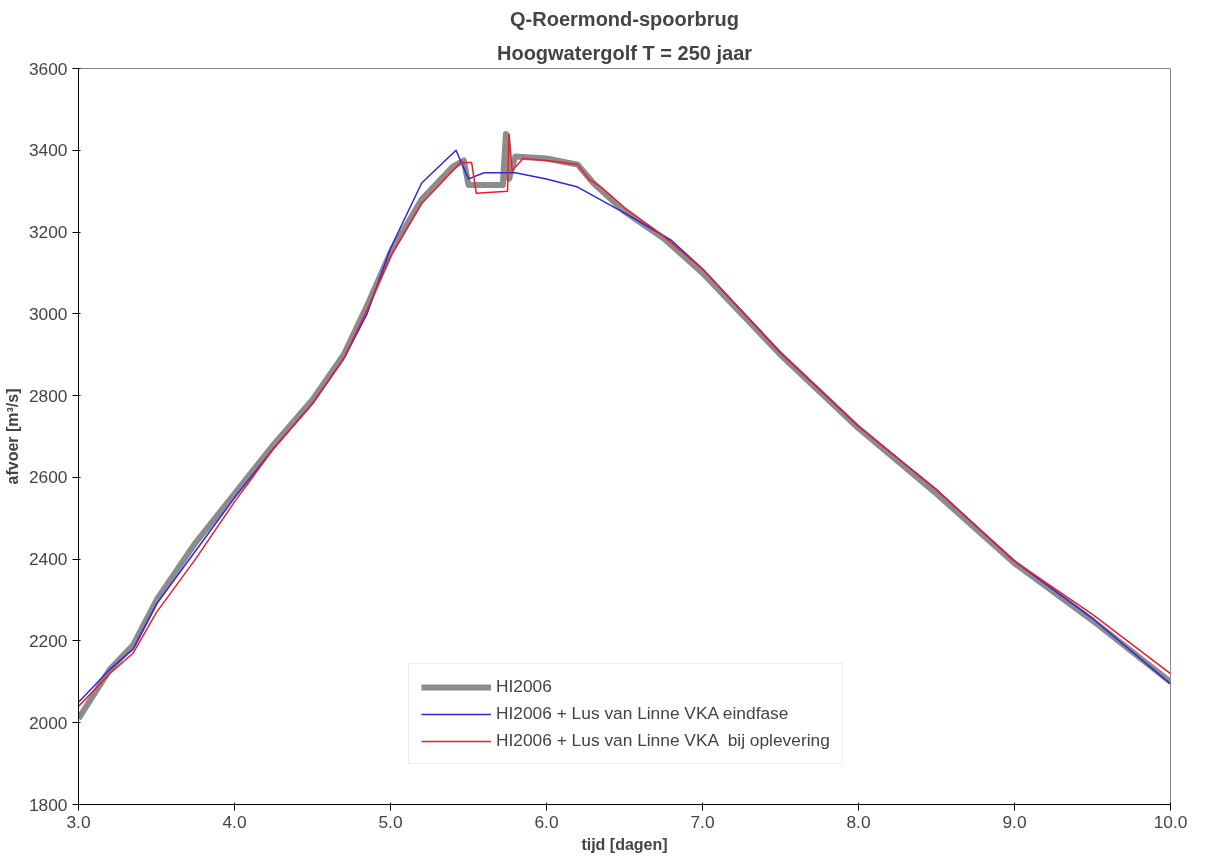 This screenshot has height=859, width=1206. Describe the element at coordinates (48, 232) in the screenshot. I see `y-tick-label: 3200` at that location.